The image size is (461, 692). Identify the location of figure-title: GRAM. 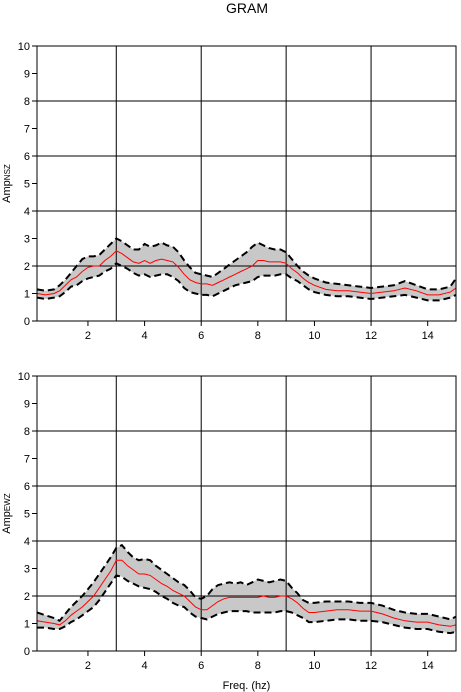
(247, 8).